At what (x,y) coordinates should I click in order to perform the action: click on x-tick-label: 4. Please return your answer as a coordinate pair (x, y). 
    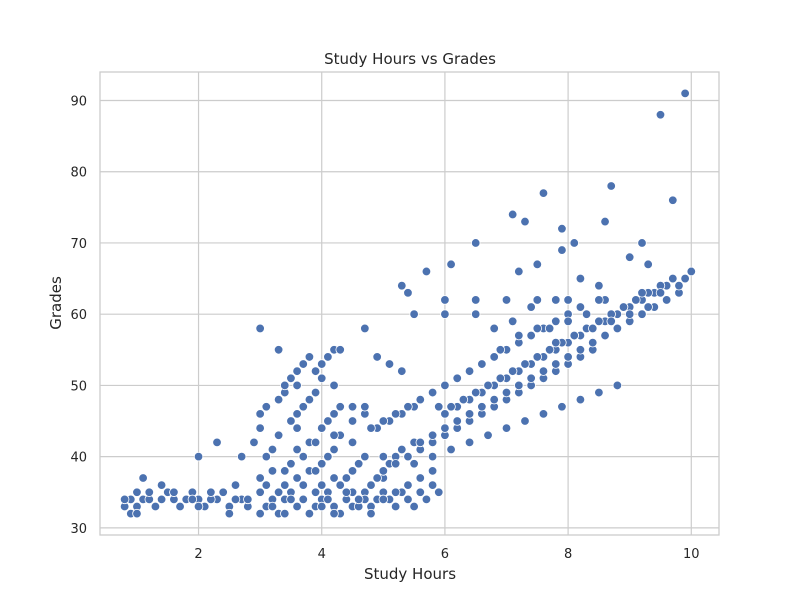
    Looking at the image, I should click on (322, 554).